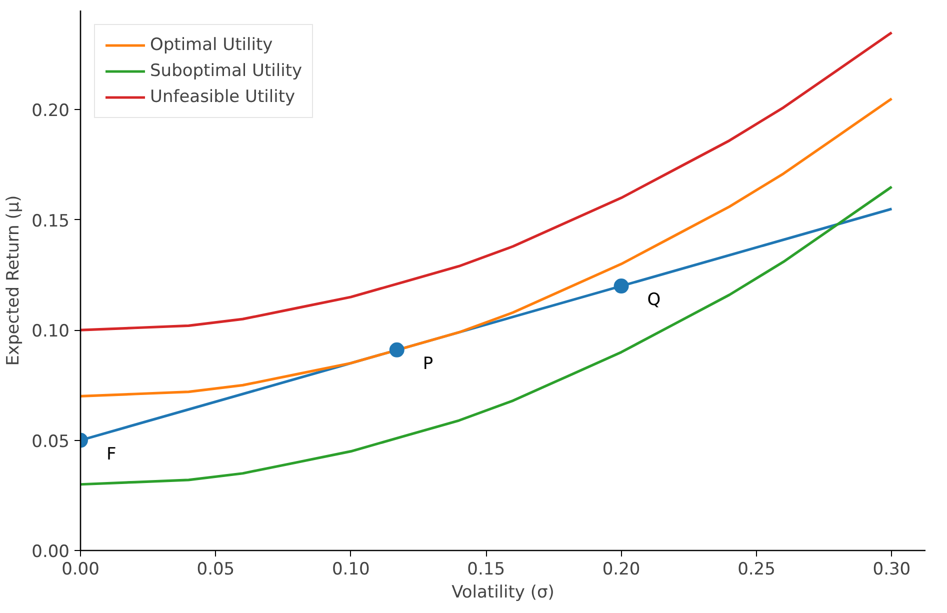 The height and width of the screenshot is (613, 947). What do you see at coordinates (223, 97) in the screenshot?
I see `legend-label: Unfeasible Utility` at bounding box center [223, 97].